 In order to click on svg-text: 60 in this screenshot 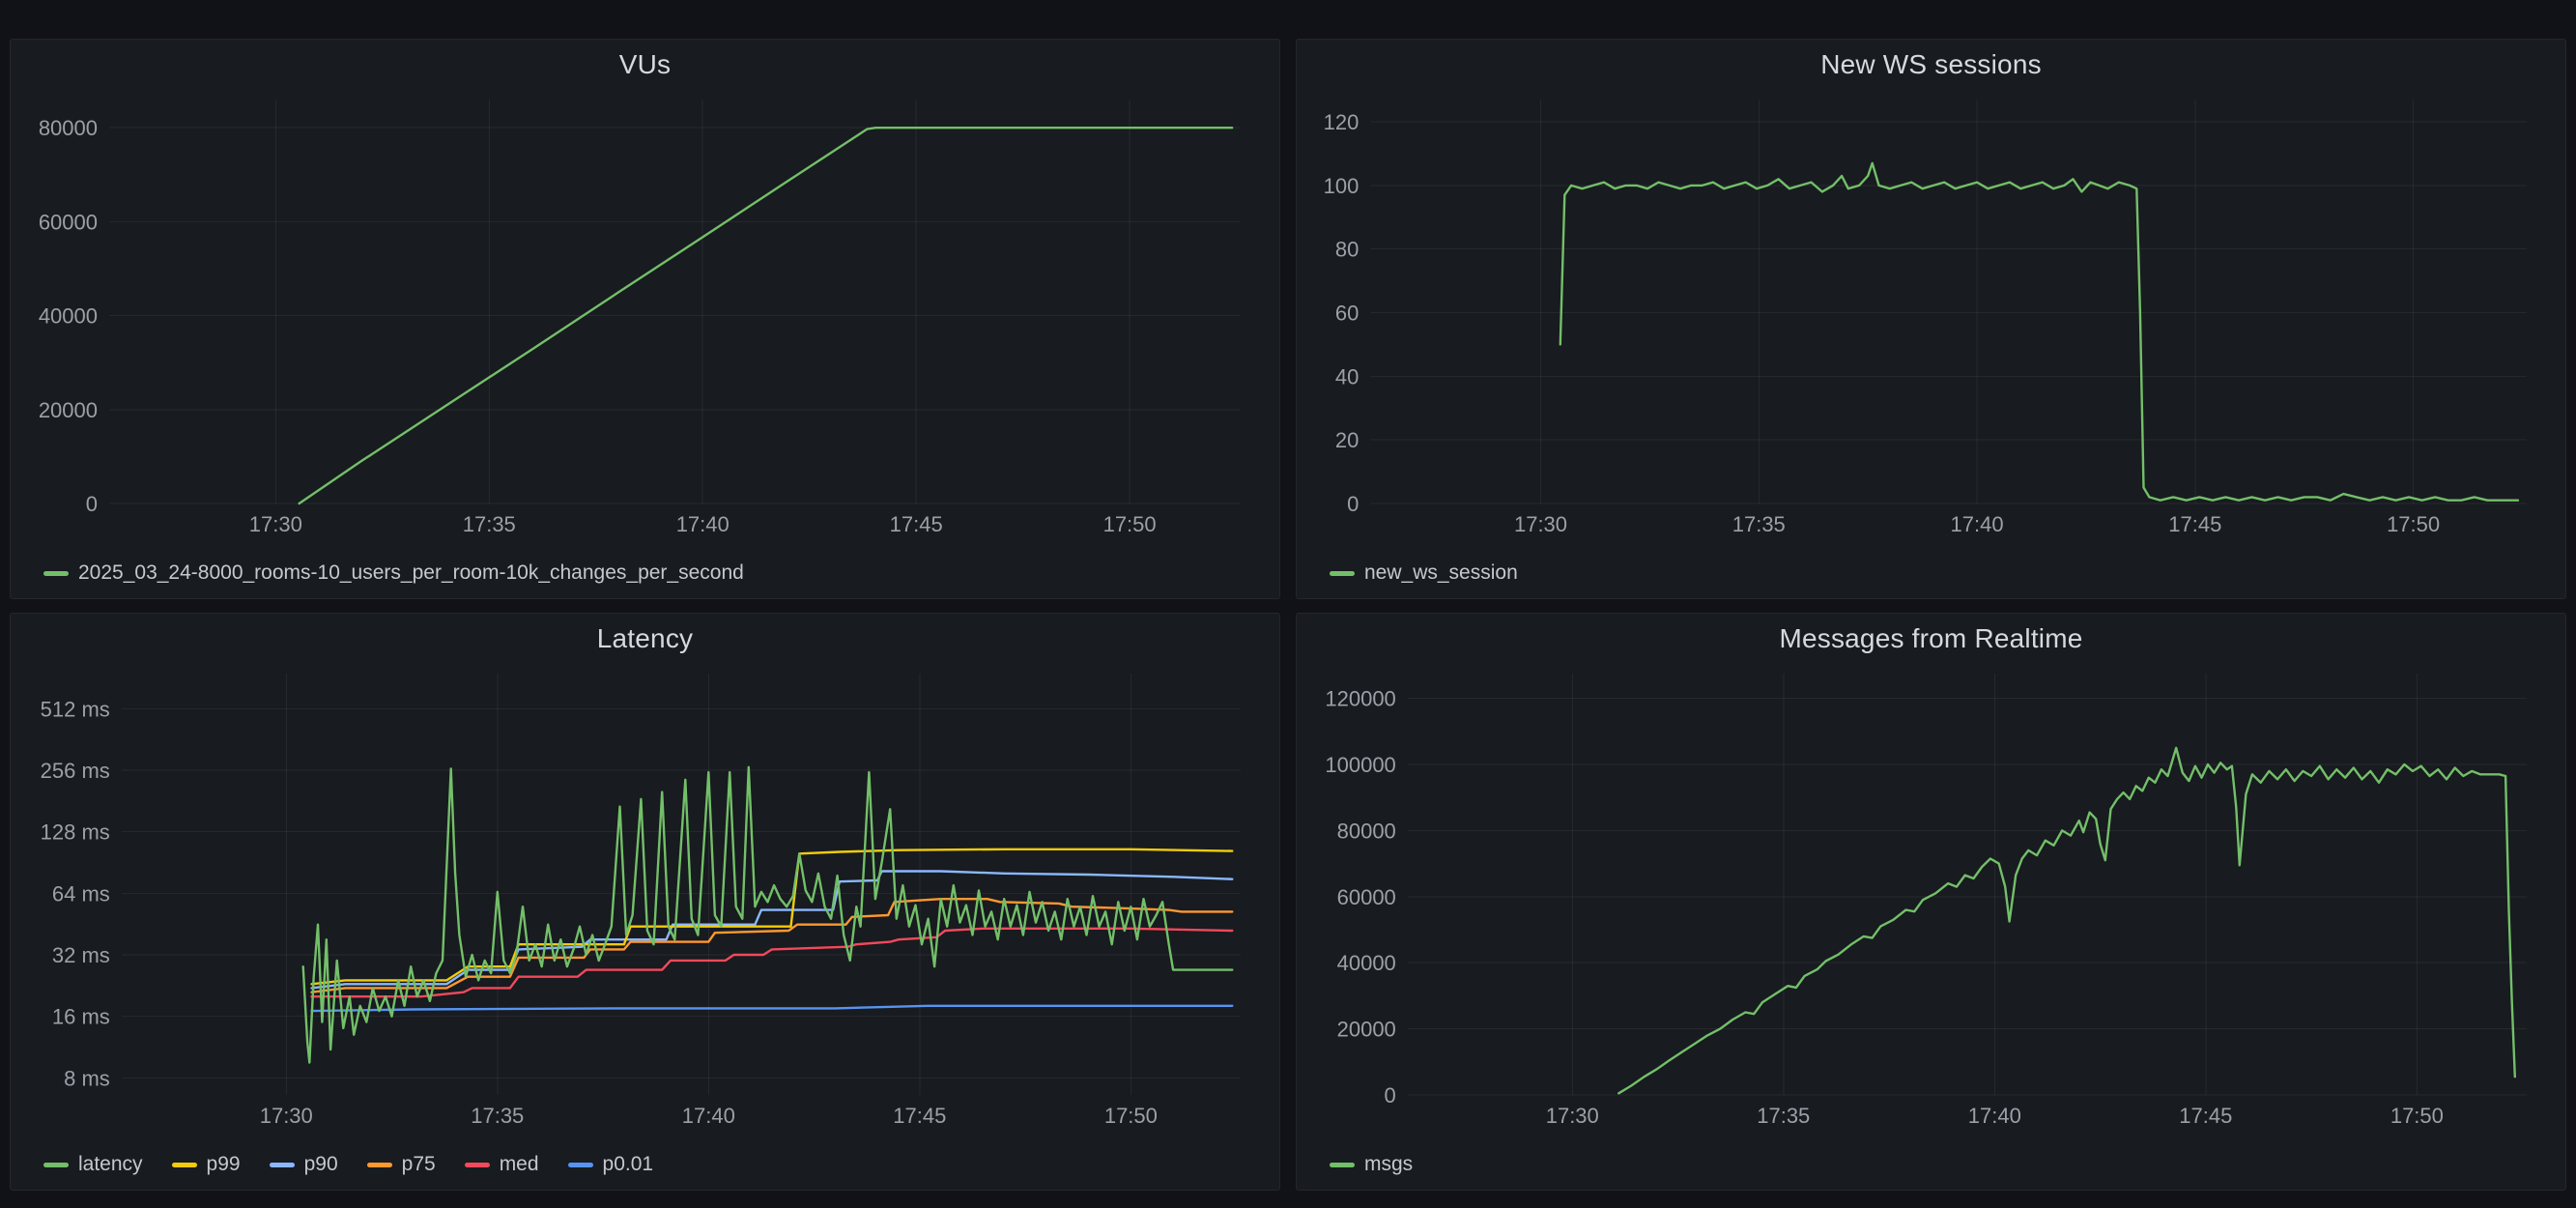, I will do `click(1347, 314)`.